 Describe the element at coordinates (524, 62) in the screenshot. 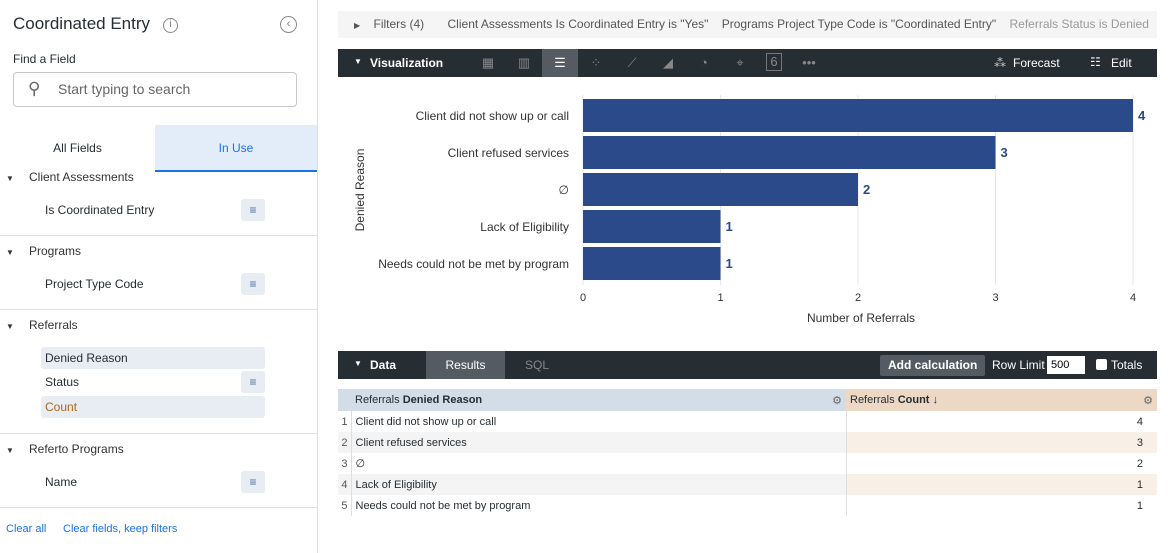

I see `column-chart-icon: ▥` at that location.